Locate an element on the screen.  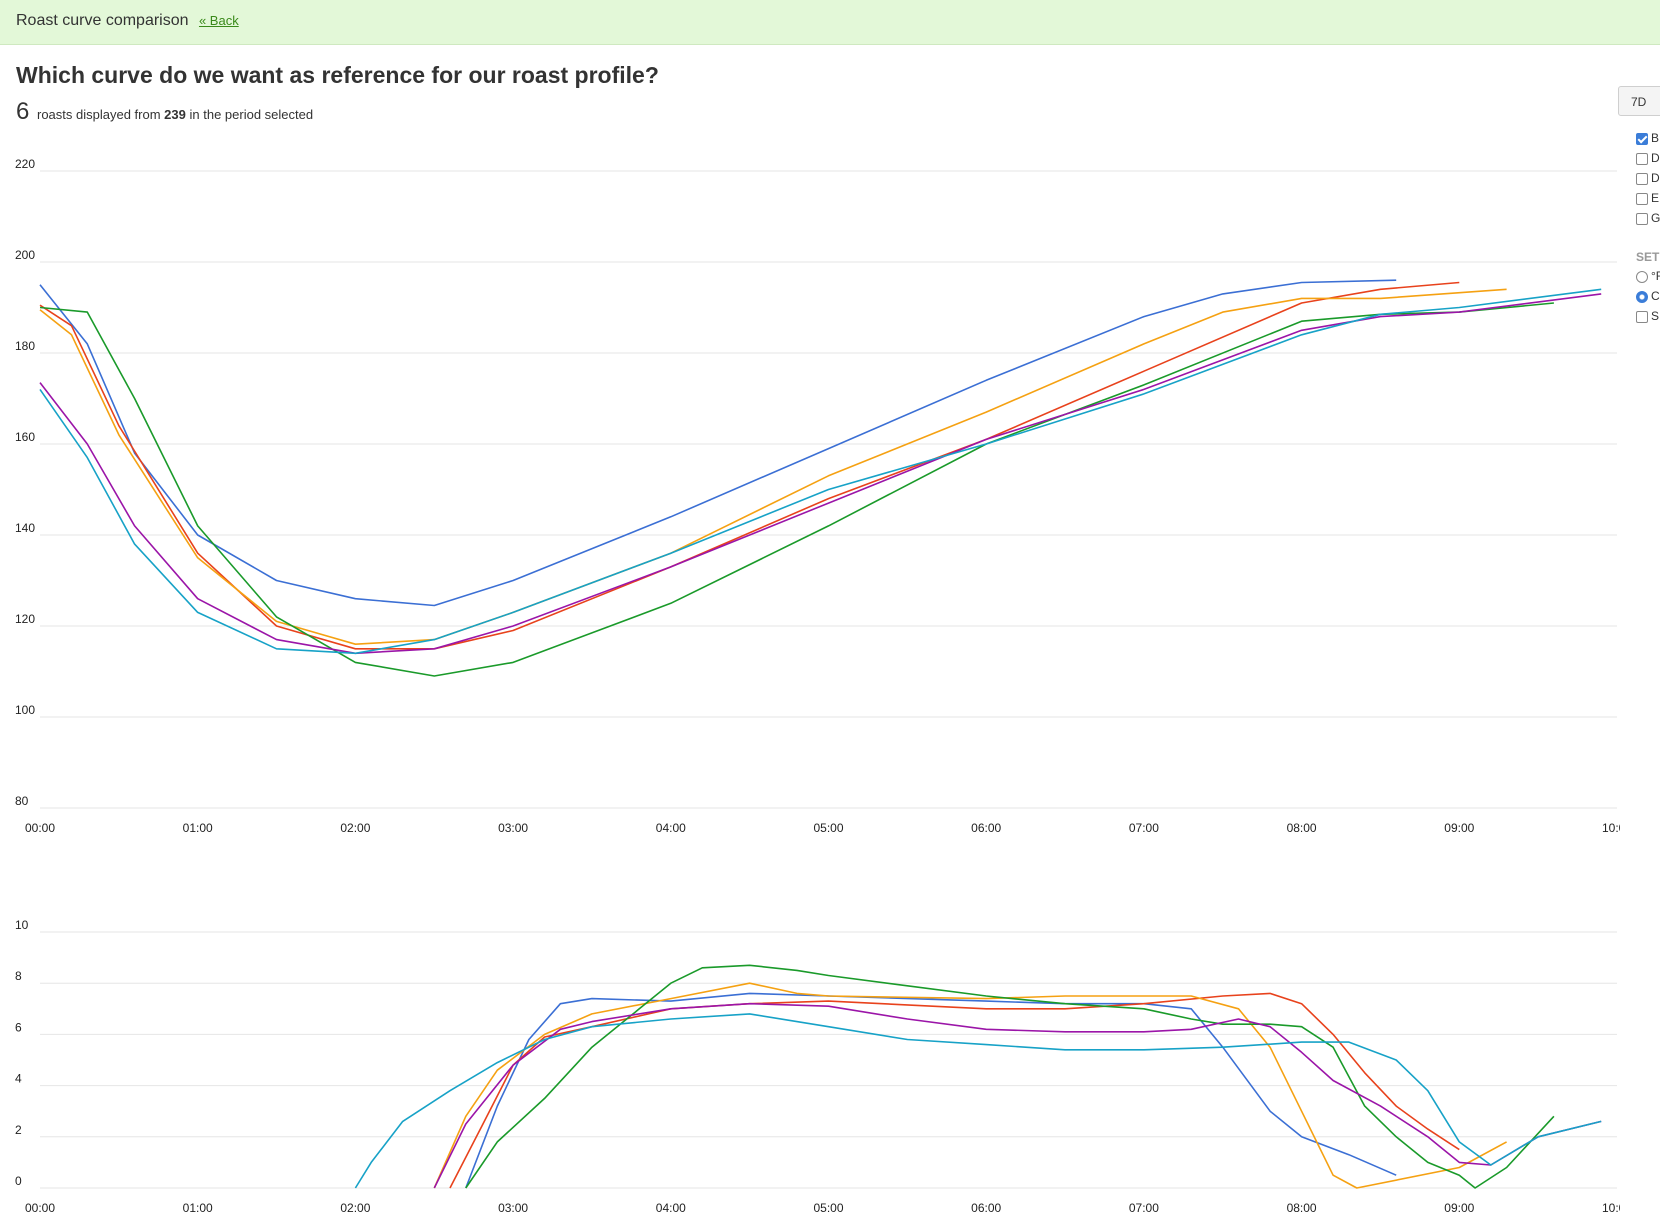
y-tick-label: 8 is located at coordinates (18, 976).